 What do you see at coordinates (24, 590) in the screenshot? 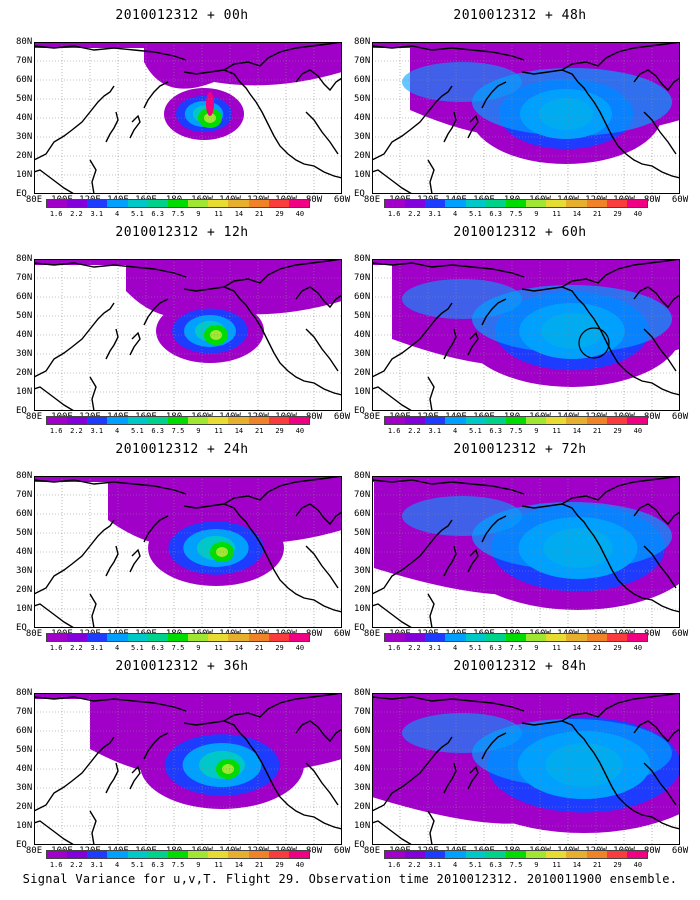
I see `latitude-label: 20N` at bounding box center [24, 590].